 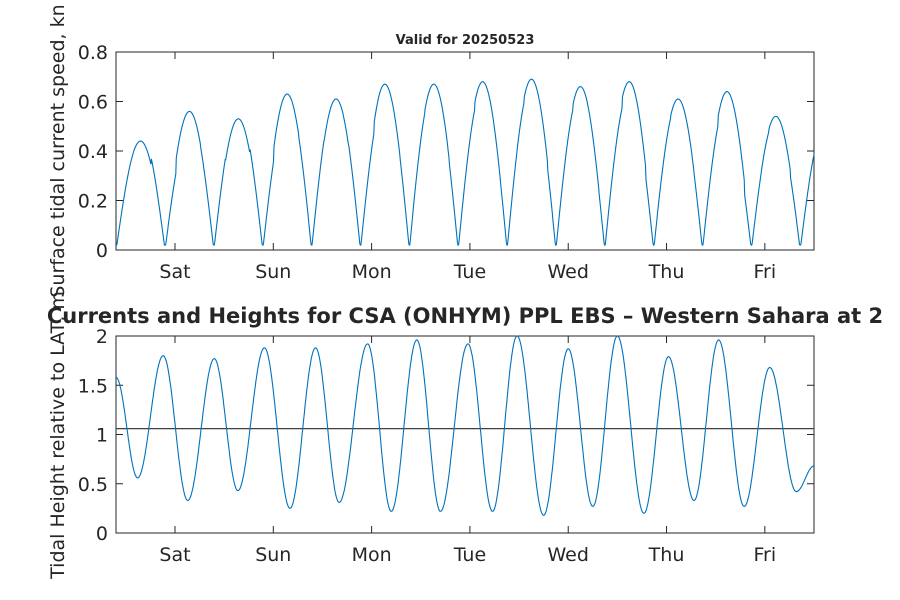 What do you see at coordinates (93, 202) in the screenshot?
I see `y-tick-label: 0.2` at bounding box center [93, 202].